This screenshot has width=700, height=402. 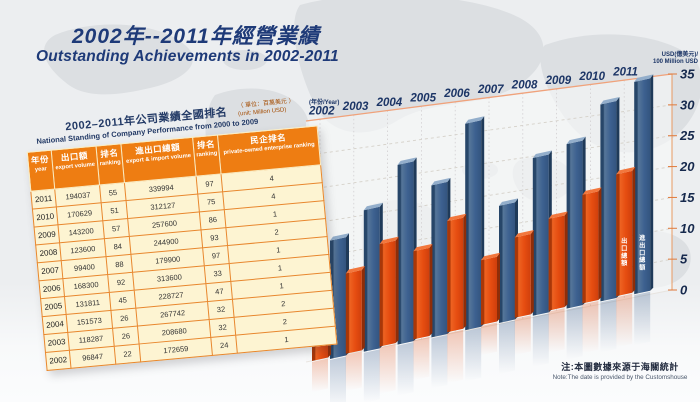 What do you see at coordinates (490, 90) in the screenshot?
I see `year-label: 2007` at bounding box center [490, 90].